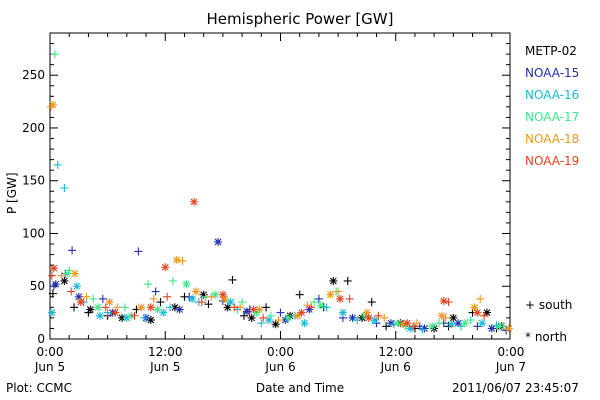 The image size is (600, 400). What do you see at coordinates (552, 139) in the screenshot?
I see `legend-entry: NOAA-18` at bounding box center [552, 139].